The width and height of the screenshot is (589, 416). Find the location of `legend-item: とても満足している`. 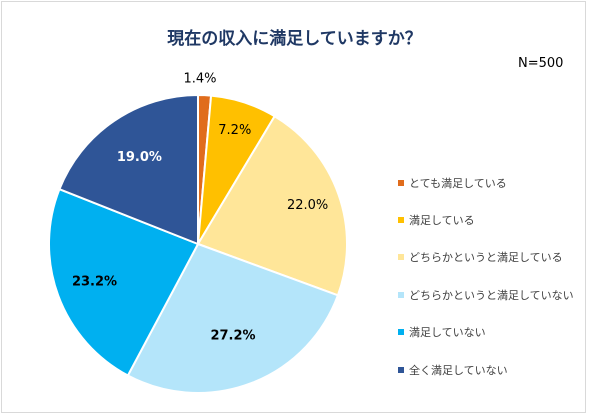

legend-item: とても満足している is located at coordinates (452, 183).